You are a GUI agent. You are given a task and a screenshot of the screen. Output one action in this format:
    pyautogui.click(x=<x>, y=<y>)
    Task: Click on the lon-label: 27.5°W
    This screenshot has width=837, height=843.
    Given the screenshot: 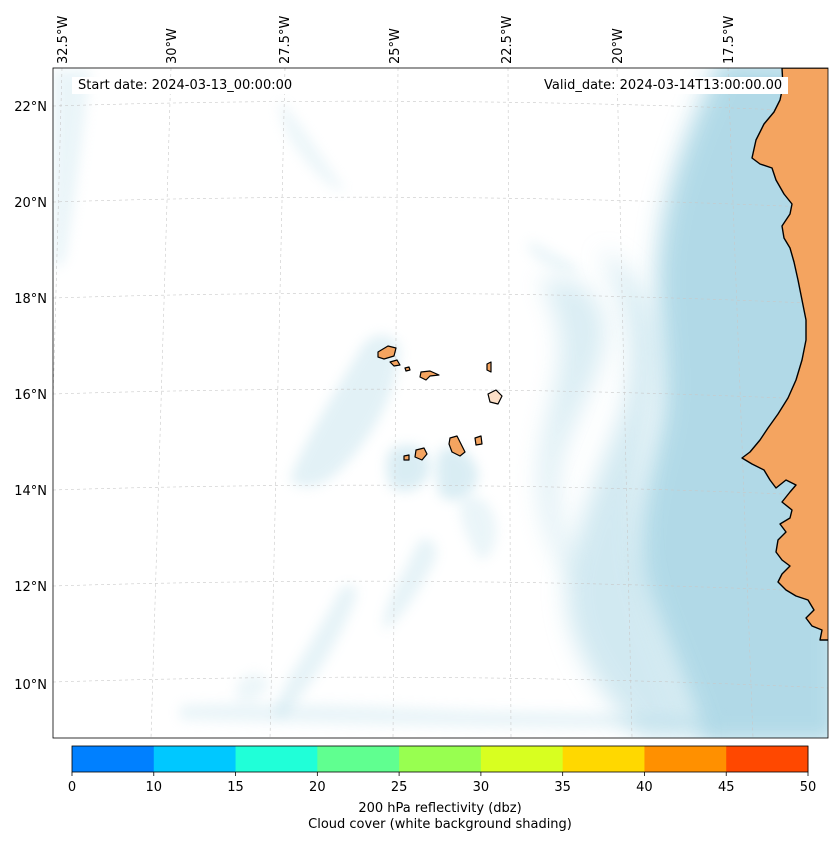 What is the action you would take?
    pyautogui.click(x=285, y=40)
    